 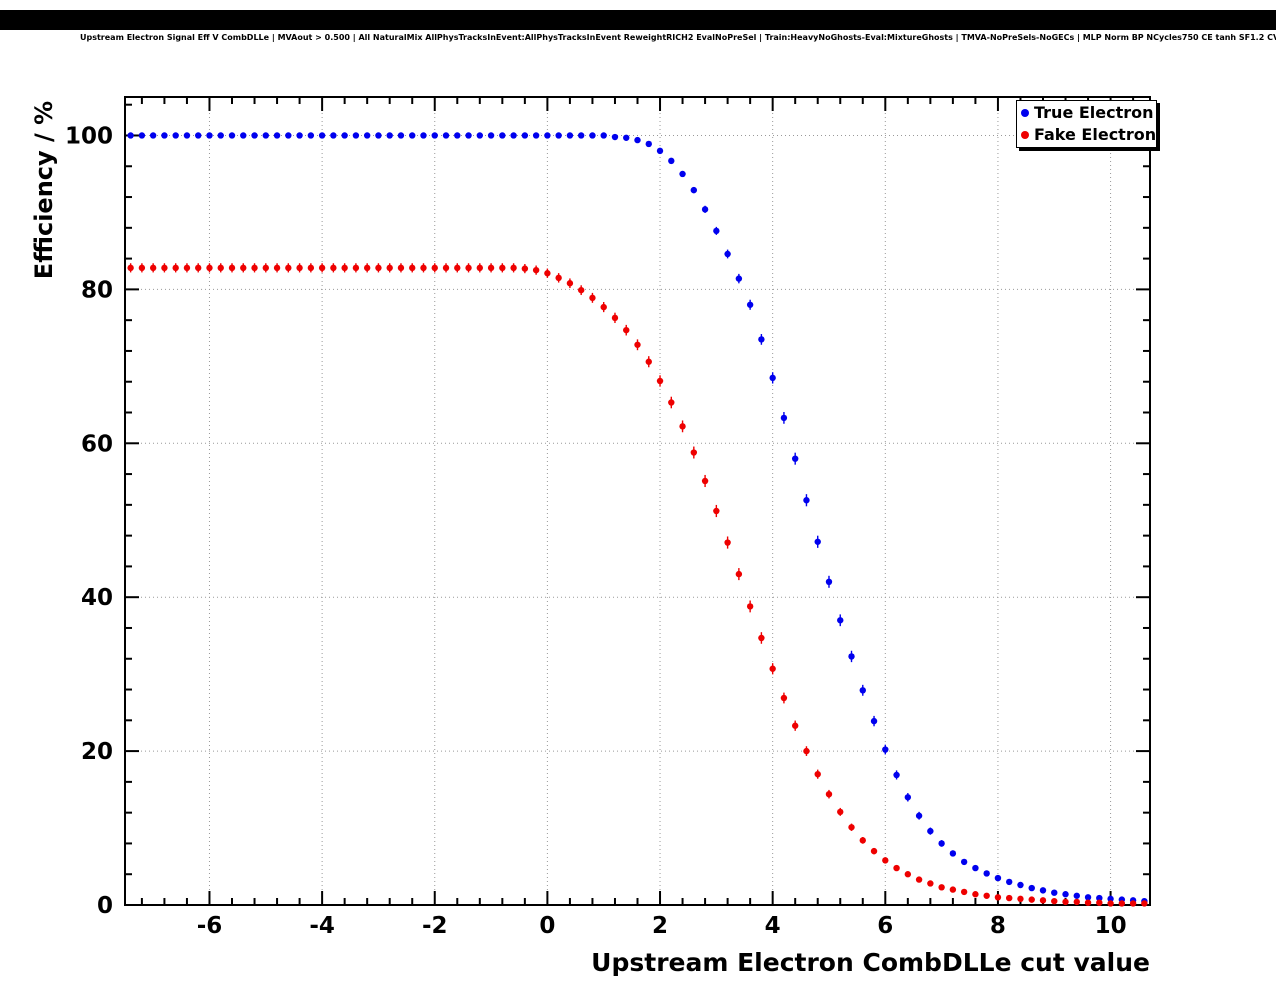 What do you see at coordinates (97, 444) in the screenshot?
I see `y-tick-label: 60` at bounding box center [97, 444].